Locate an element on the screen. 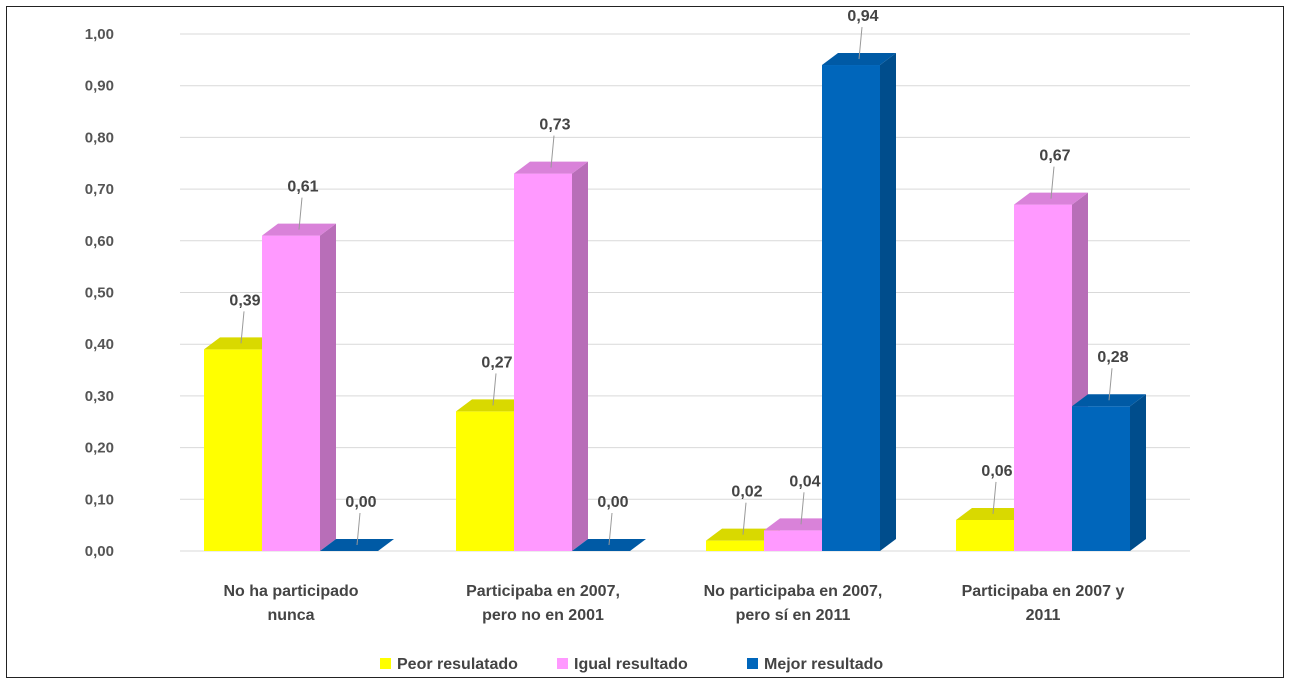 This screenshot has width=1292, height=686. data-label: 0,39 is located at coordinates (244, 300).